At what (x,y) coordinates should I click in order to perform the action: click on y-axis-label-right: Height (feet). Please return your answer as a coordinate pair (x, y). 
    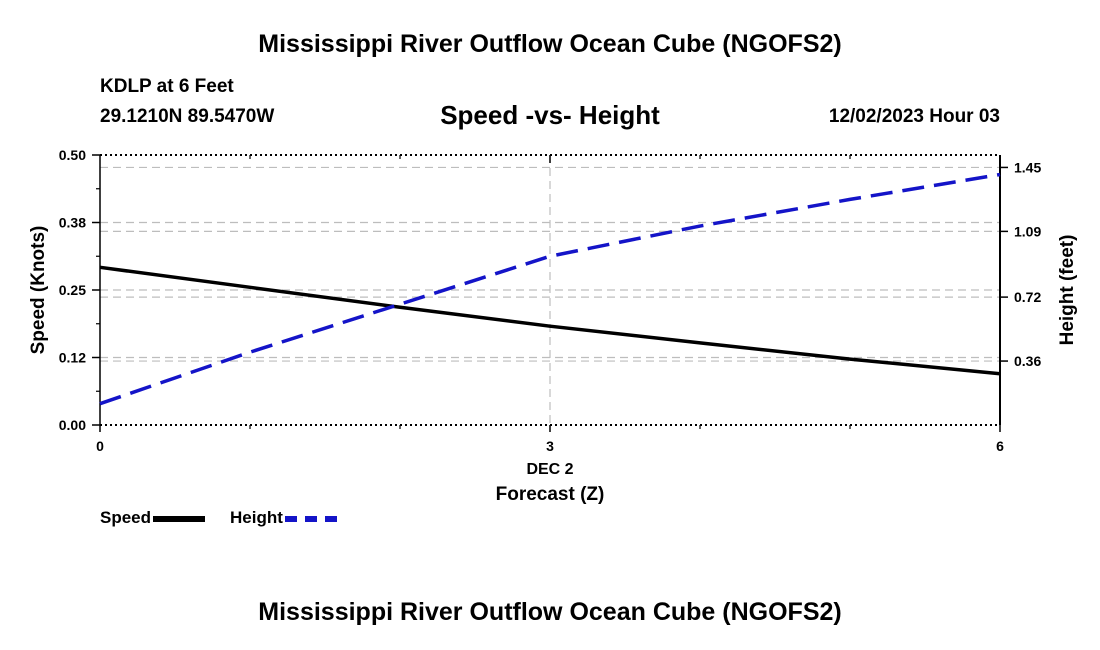
    Looking at the image, I should click on (1067, 290).